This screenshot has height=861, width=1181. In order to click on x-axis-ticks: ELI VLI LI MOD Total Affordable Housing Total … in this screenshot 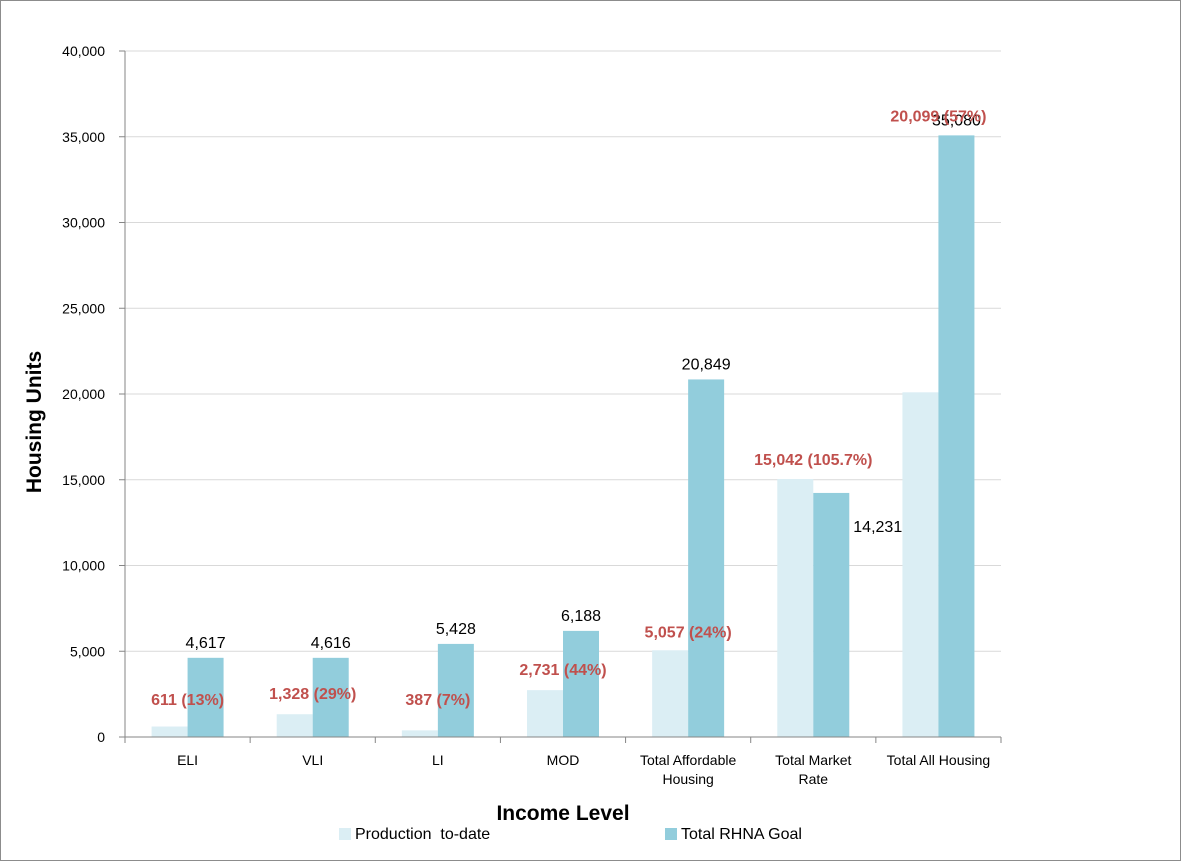, I will do `click(563, 762)`.